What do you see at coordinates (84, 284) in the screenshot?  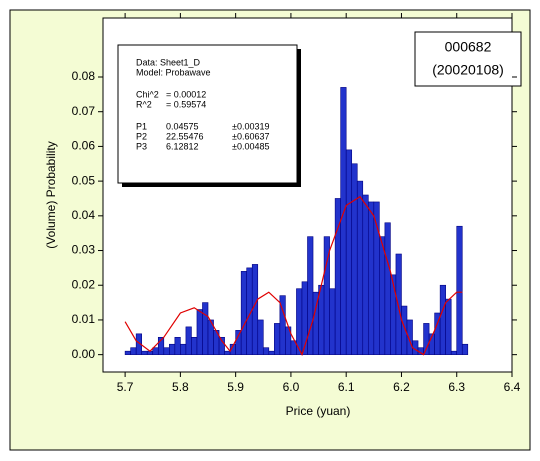 I see `y-tick-label: 0.02` at bounding box center [84, 284].